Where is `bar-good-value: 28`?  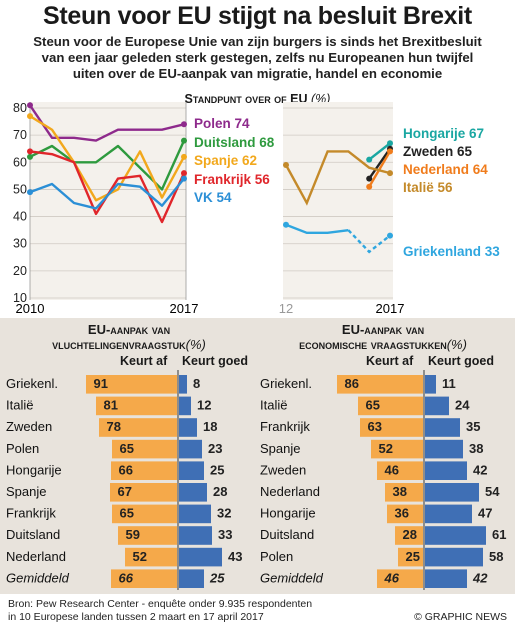 bar-good-value: 28 is located at coordinates (220, 491).